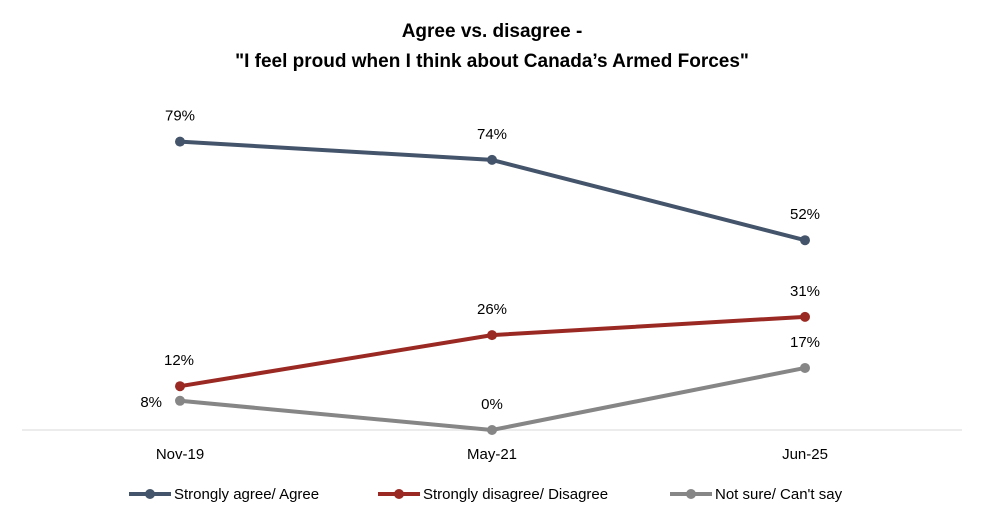 The height and width of the screenshot is (527, 985). What do you see at coordinates (805, 214) in the screenshot?
I see `data-label-agree-jun-25: 52%` at bounding box center [805, 214].